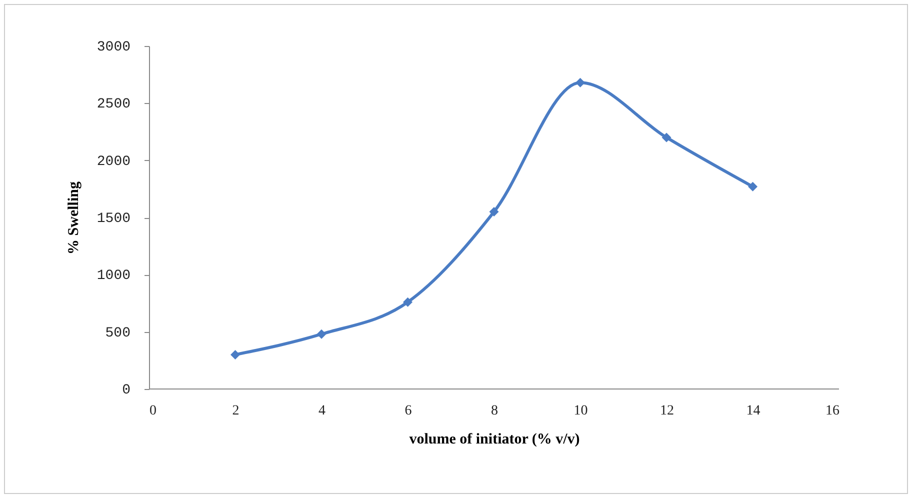 The image size is (912, 498). Describe the element at coordinates (74, 217) in the screenshot. I see `y-axis-title: % Swelling` at that location.